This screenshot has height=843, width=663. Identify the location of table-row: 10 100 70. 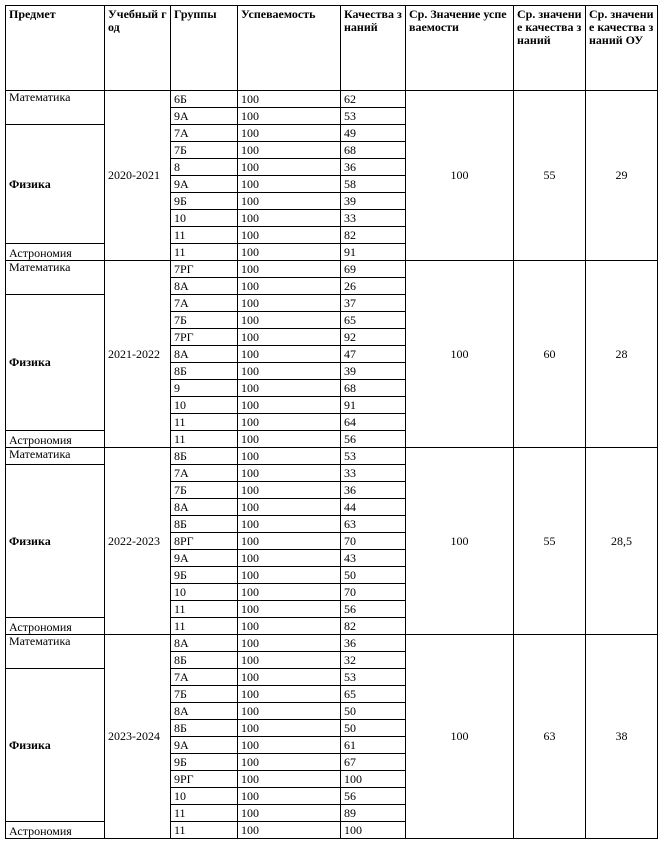
(332, 592).